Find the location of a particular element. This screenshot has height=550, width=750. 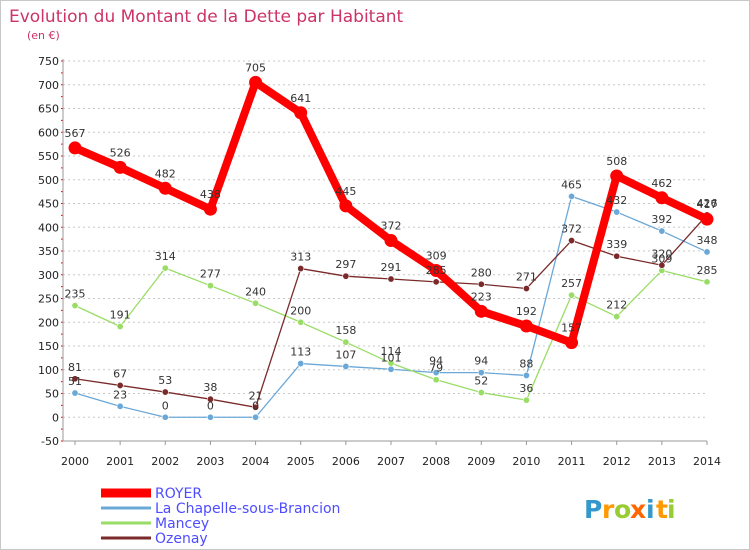

data-label: 641 is located at coordinates (300, 98).